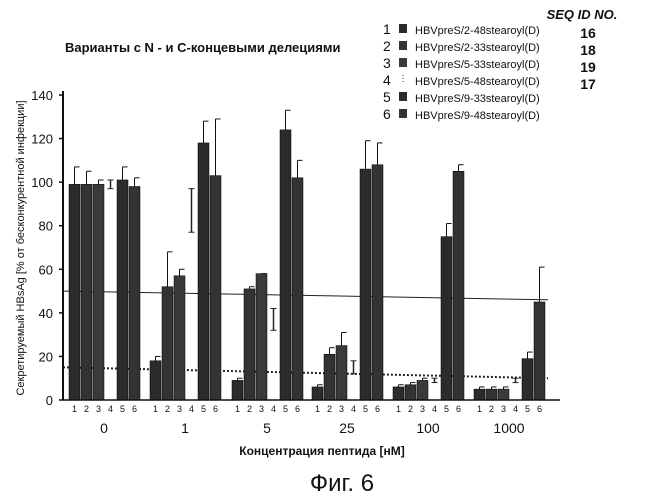  I want to click on seq-id-header: SEQ ID NO., so click(582, 14).